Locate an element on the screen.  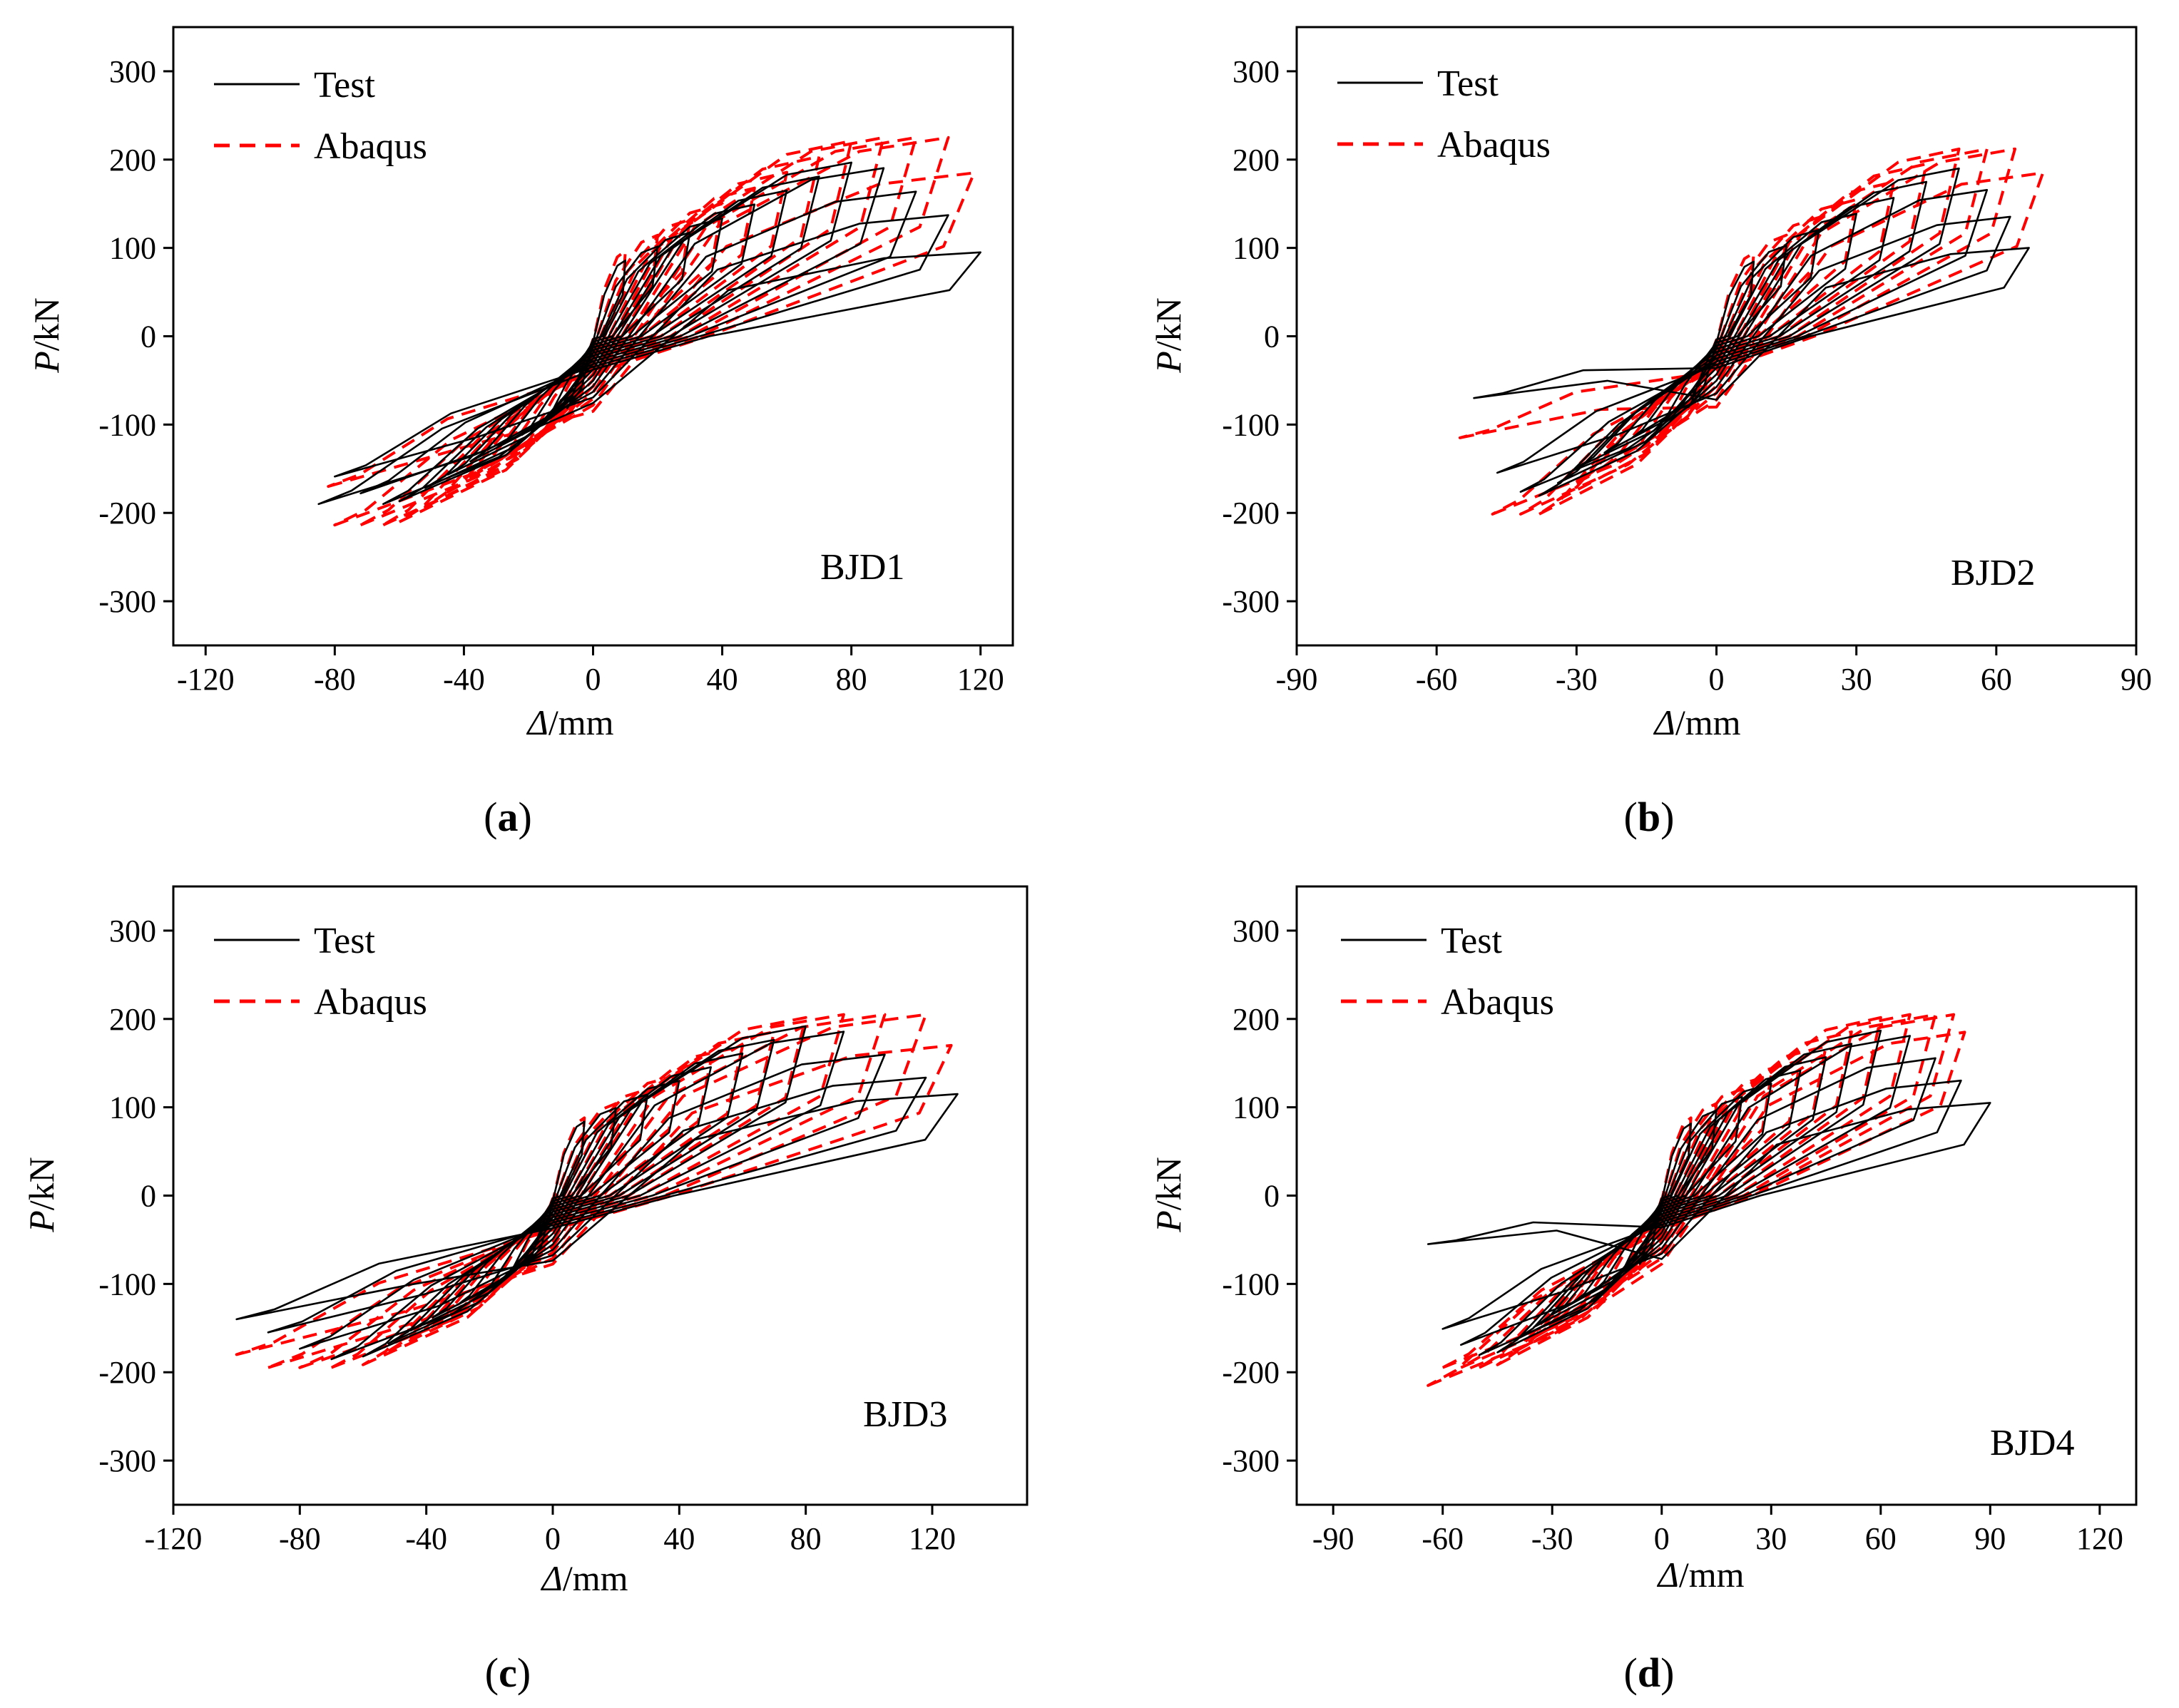
panel-caption: (c) is located at coordinates (508, 1673).